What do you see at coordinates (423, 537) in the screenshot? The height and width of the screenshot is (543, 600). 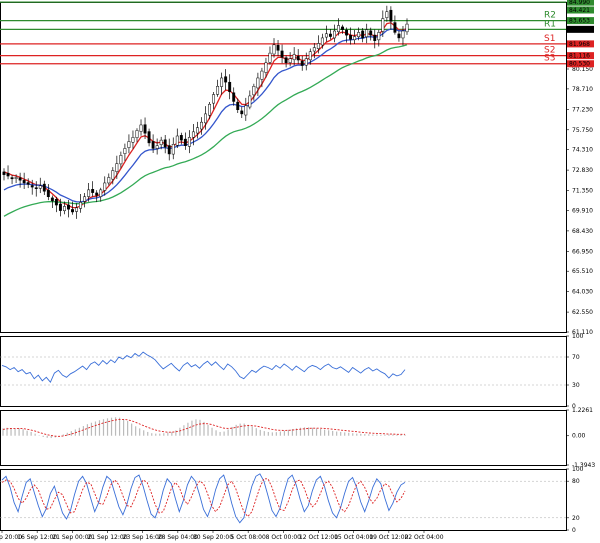 I see `x-tick-label: 22 Oct 04:00` at bounding box center [423, 537].